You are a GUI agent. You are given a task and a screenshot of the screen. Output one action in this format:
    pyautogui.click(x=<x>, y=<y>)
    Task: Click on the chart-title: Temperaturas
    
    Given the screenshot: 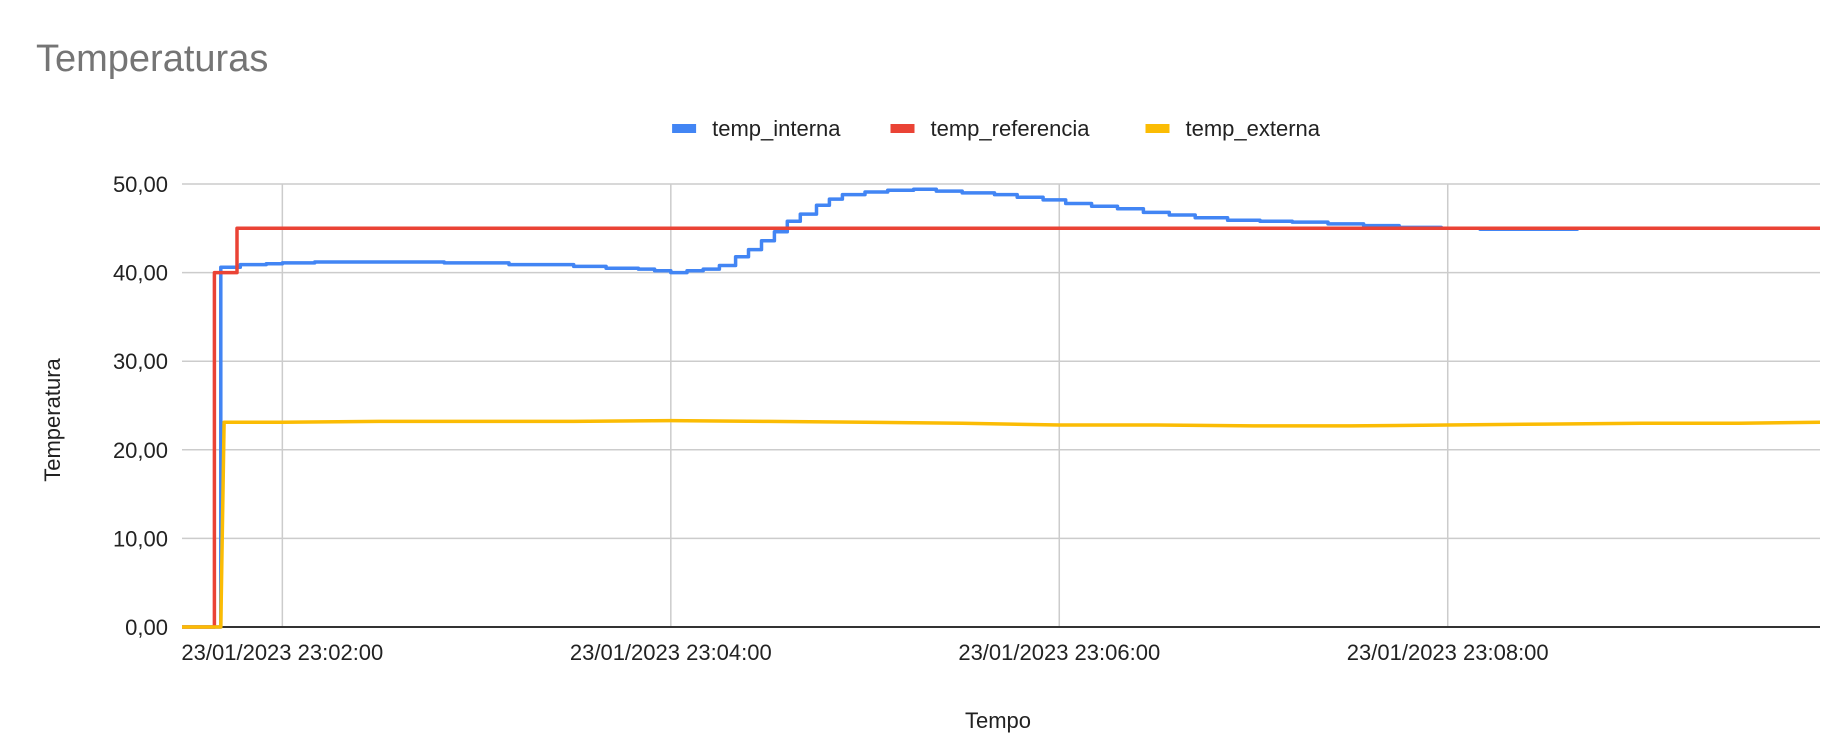 What is the action you would take?
    pyautogui.click(x=152, y=59)
    